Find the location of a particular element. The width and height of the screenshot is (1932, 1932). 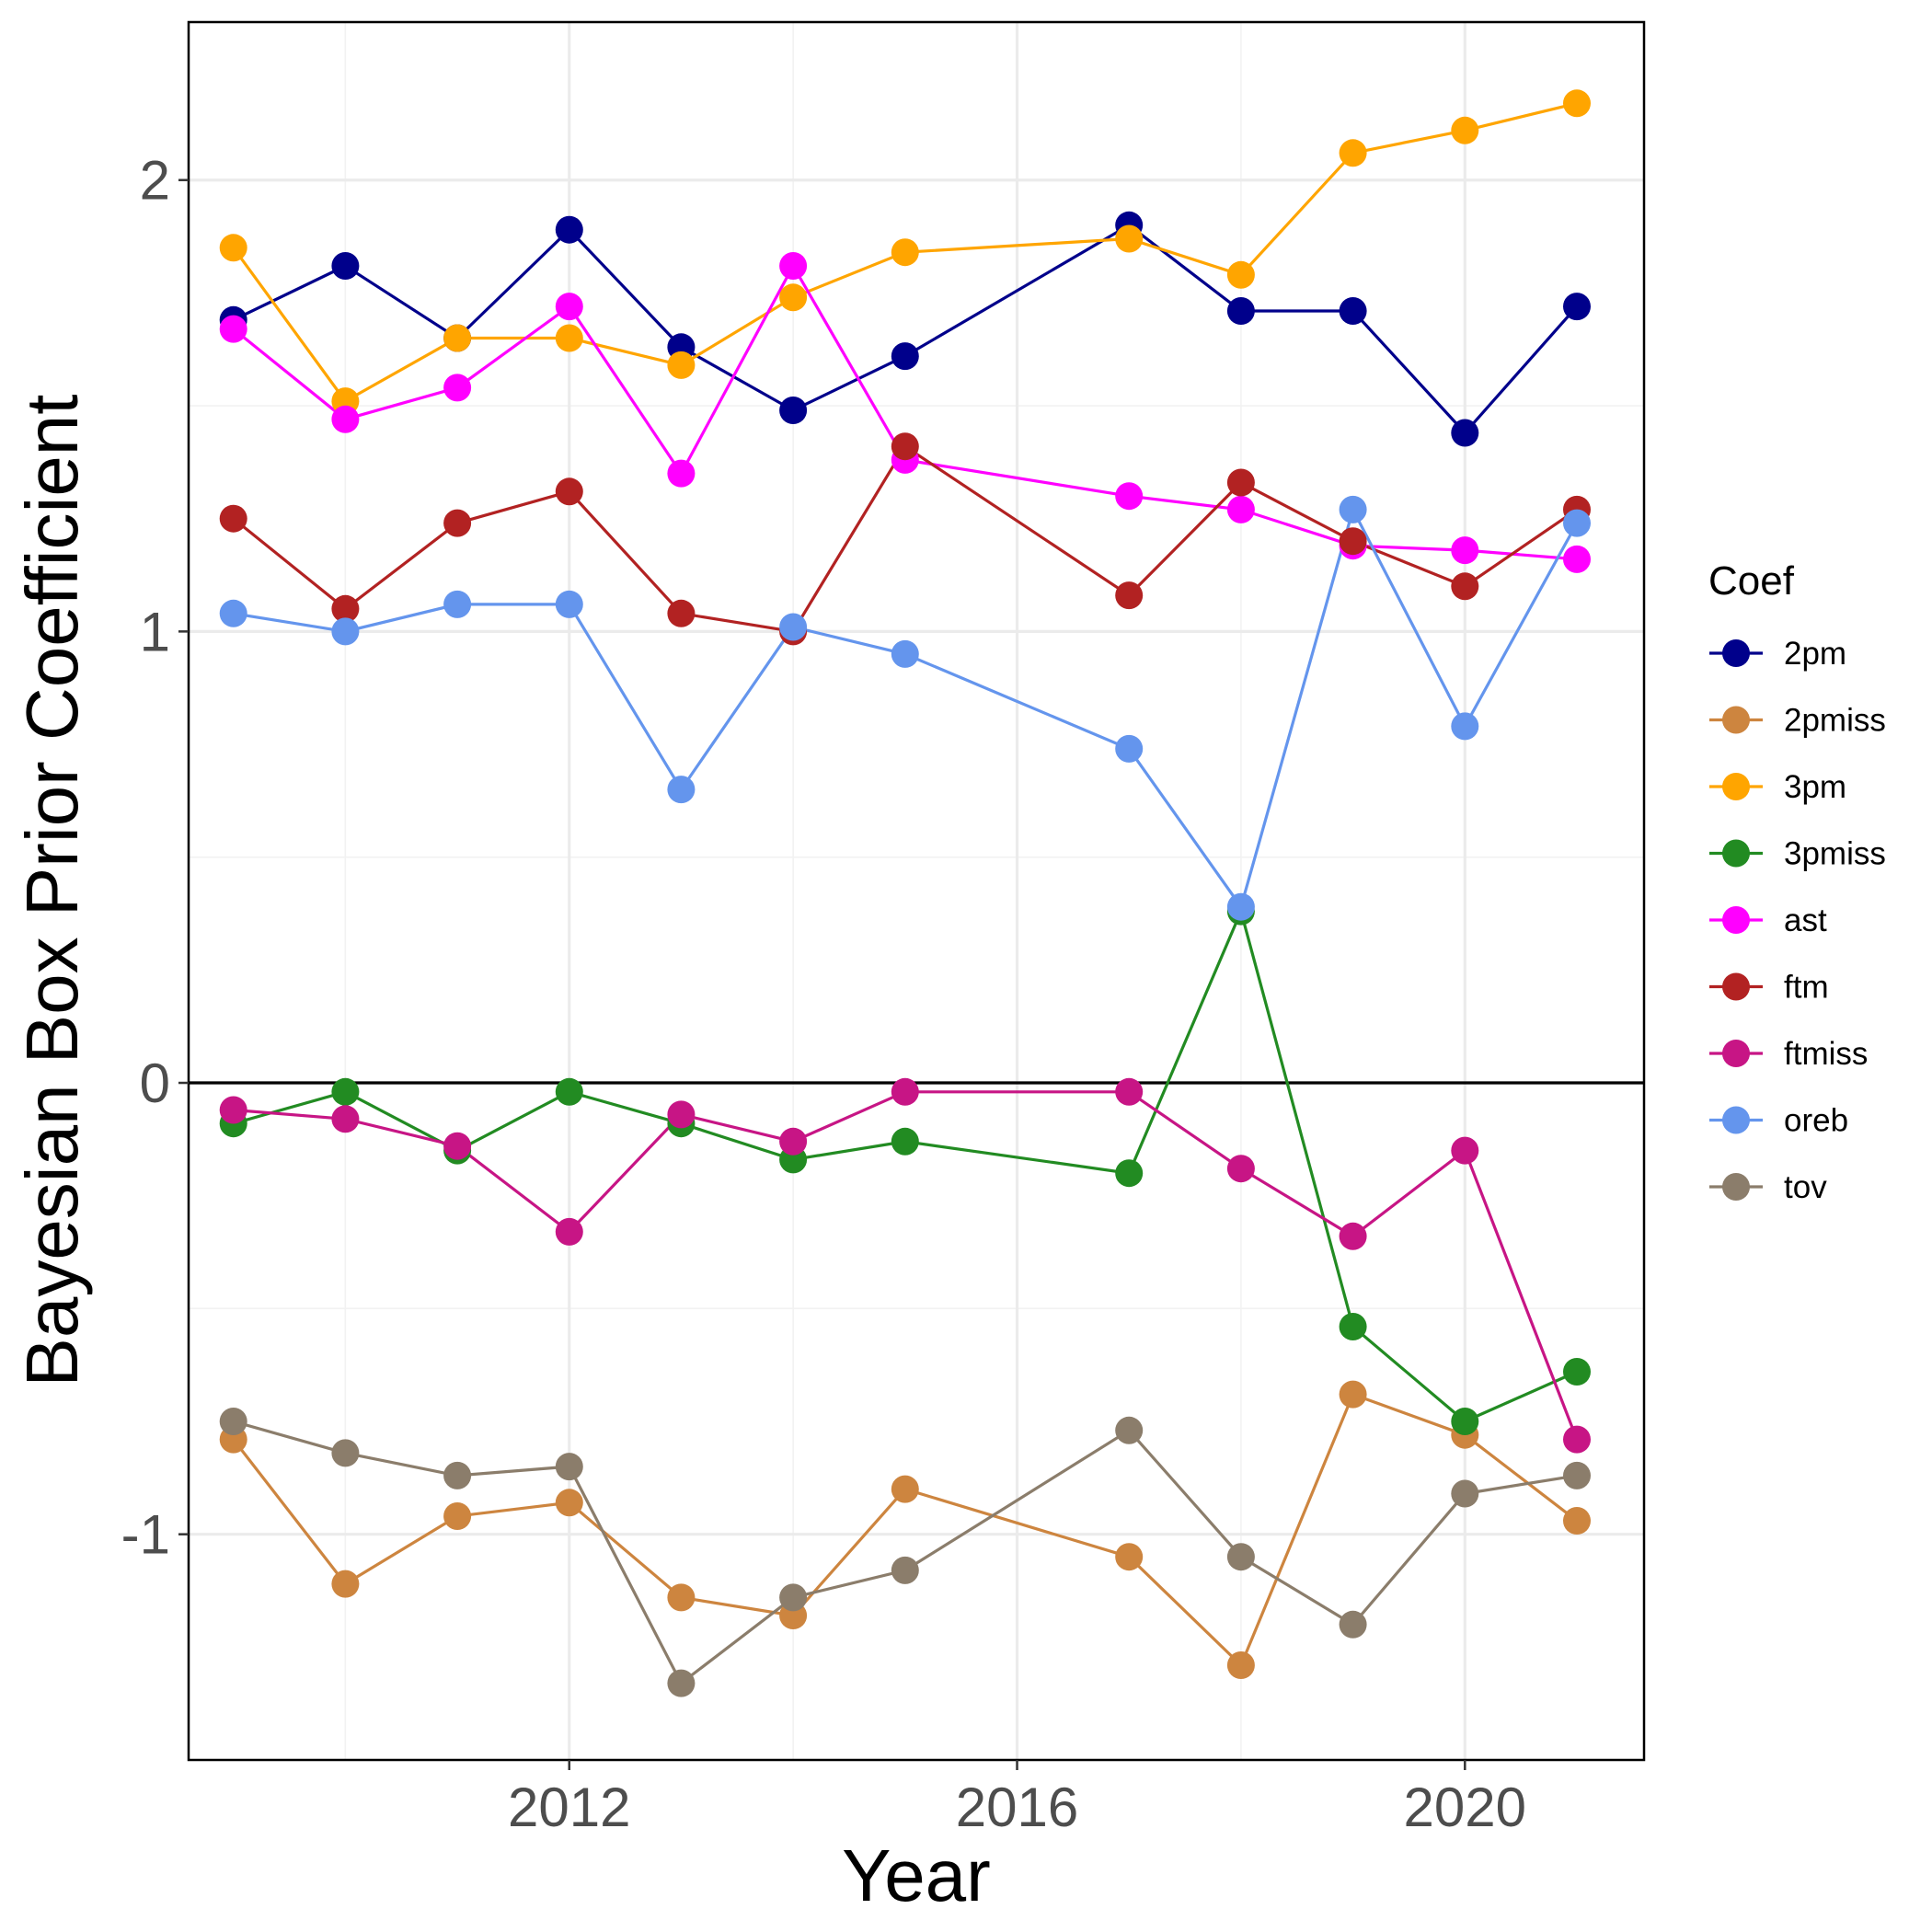

point-tov-2018 is located at coordinates (1240, 1557).